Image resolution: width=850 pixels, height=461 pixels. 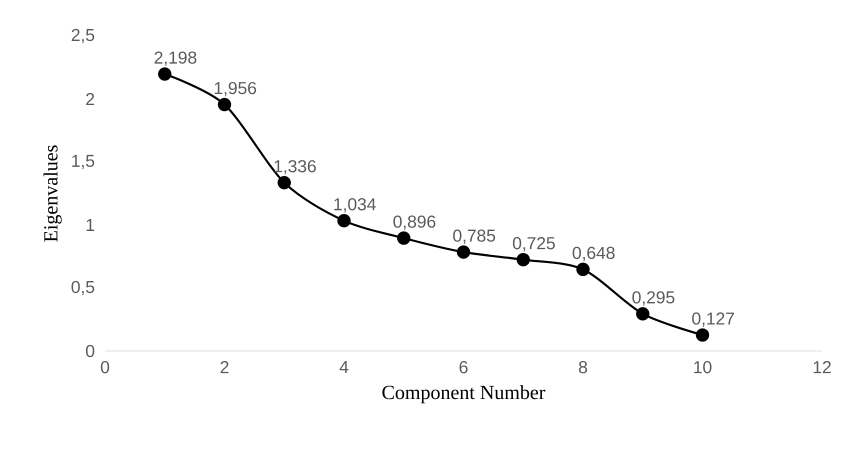 What do you see at coordinates (53, 193) in the screenshot?
I see `y-axis-title: Eigenvalues` at bounding box center [53, 193].